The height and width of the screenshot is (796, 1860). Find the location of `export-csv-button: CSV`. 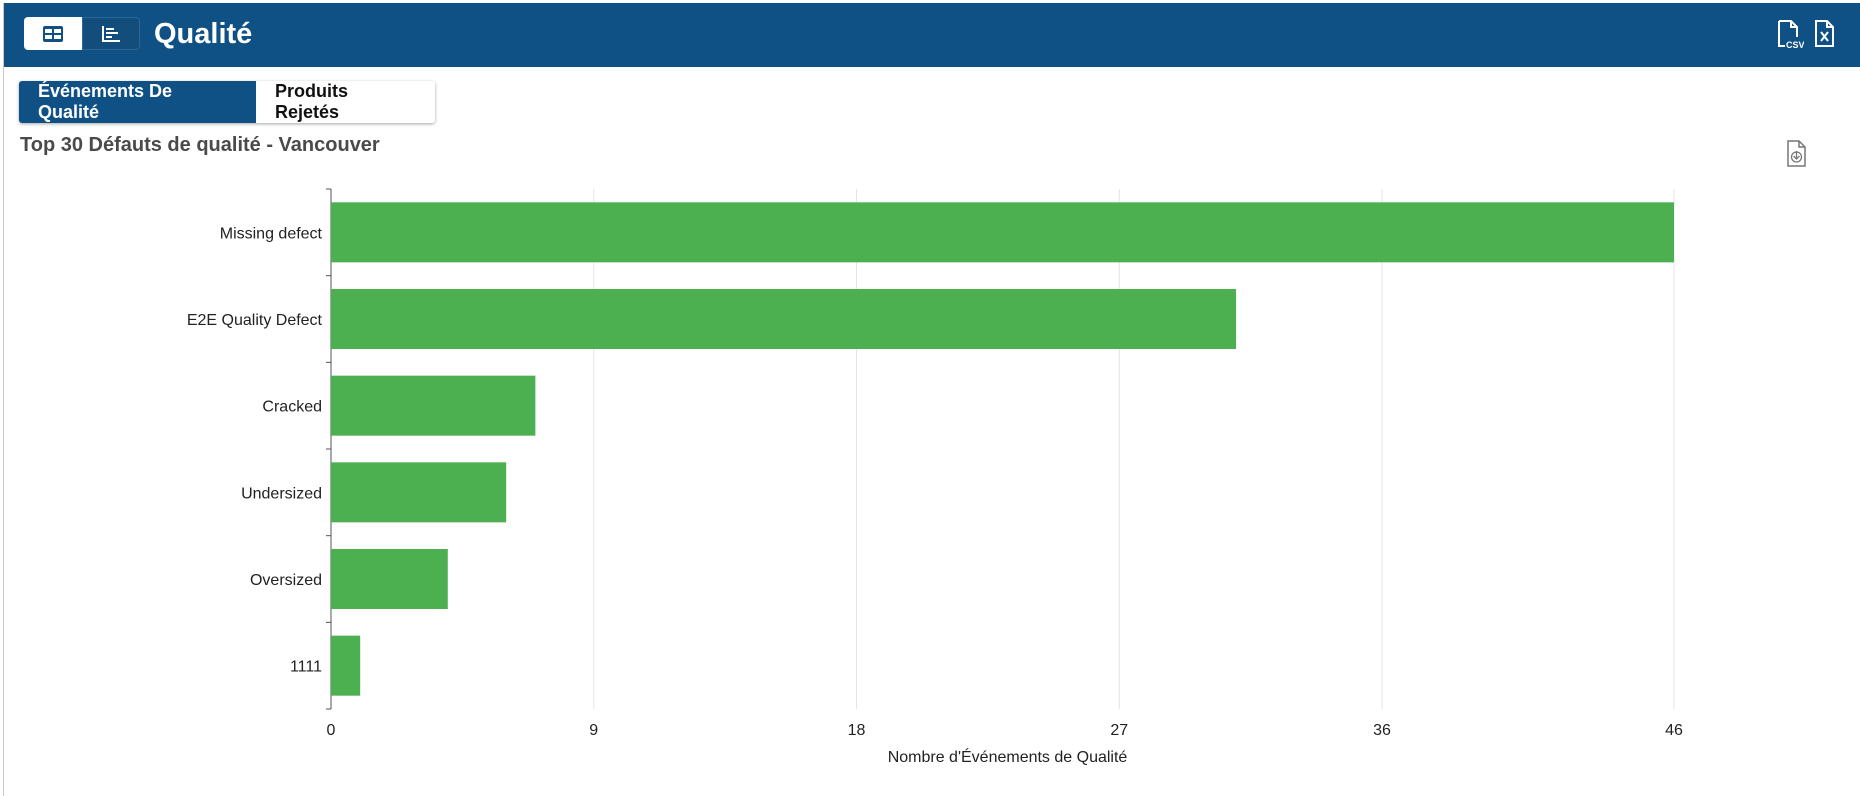

export-csv-button: CSV is located at coordinates (1789, 34).